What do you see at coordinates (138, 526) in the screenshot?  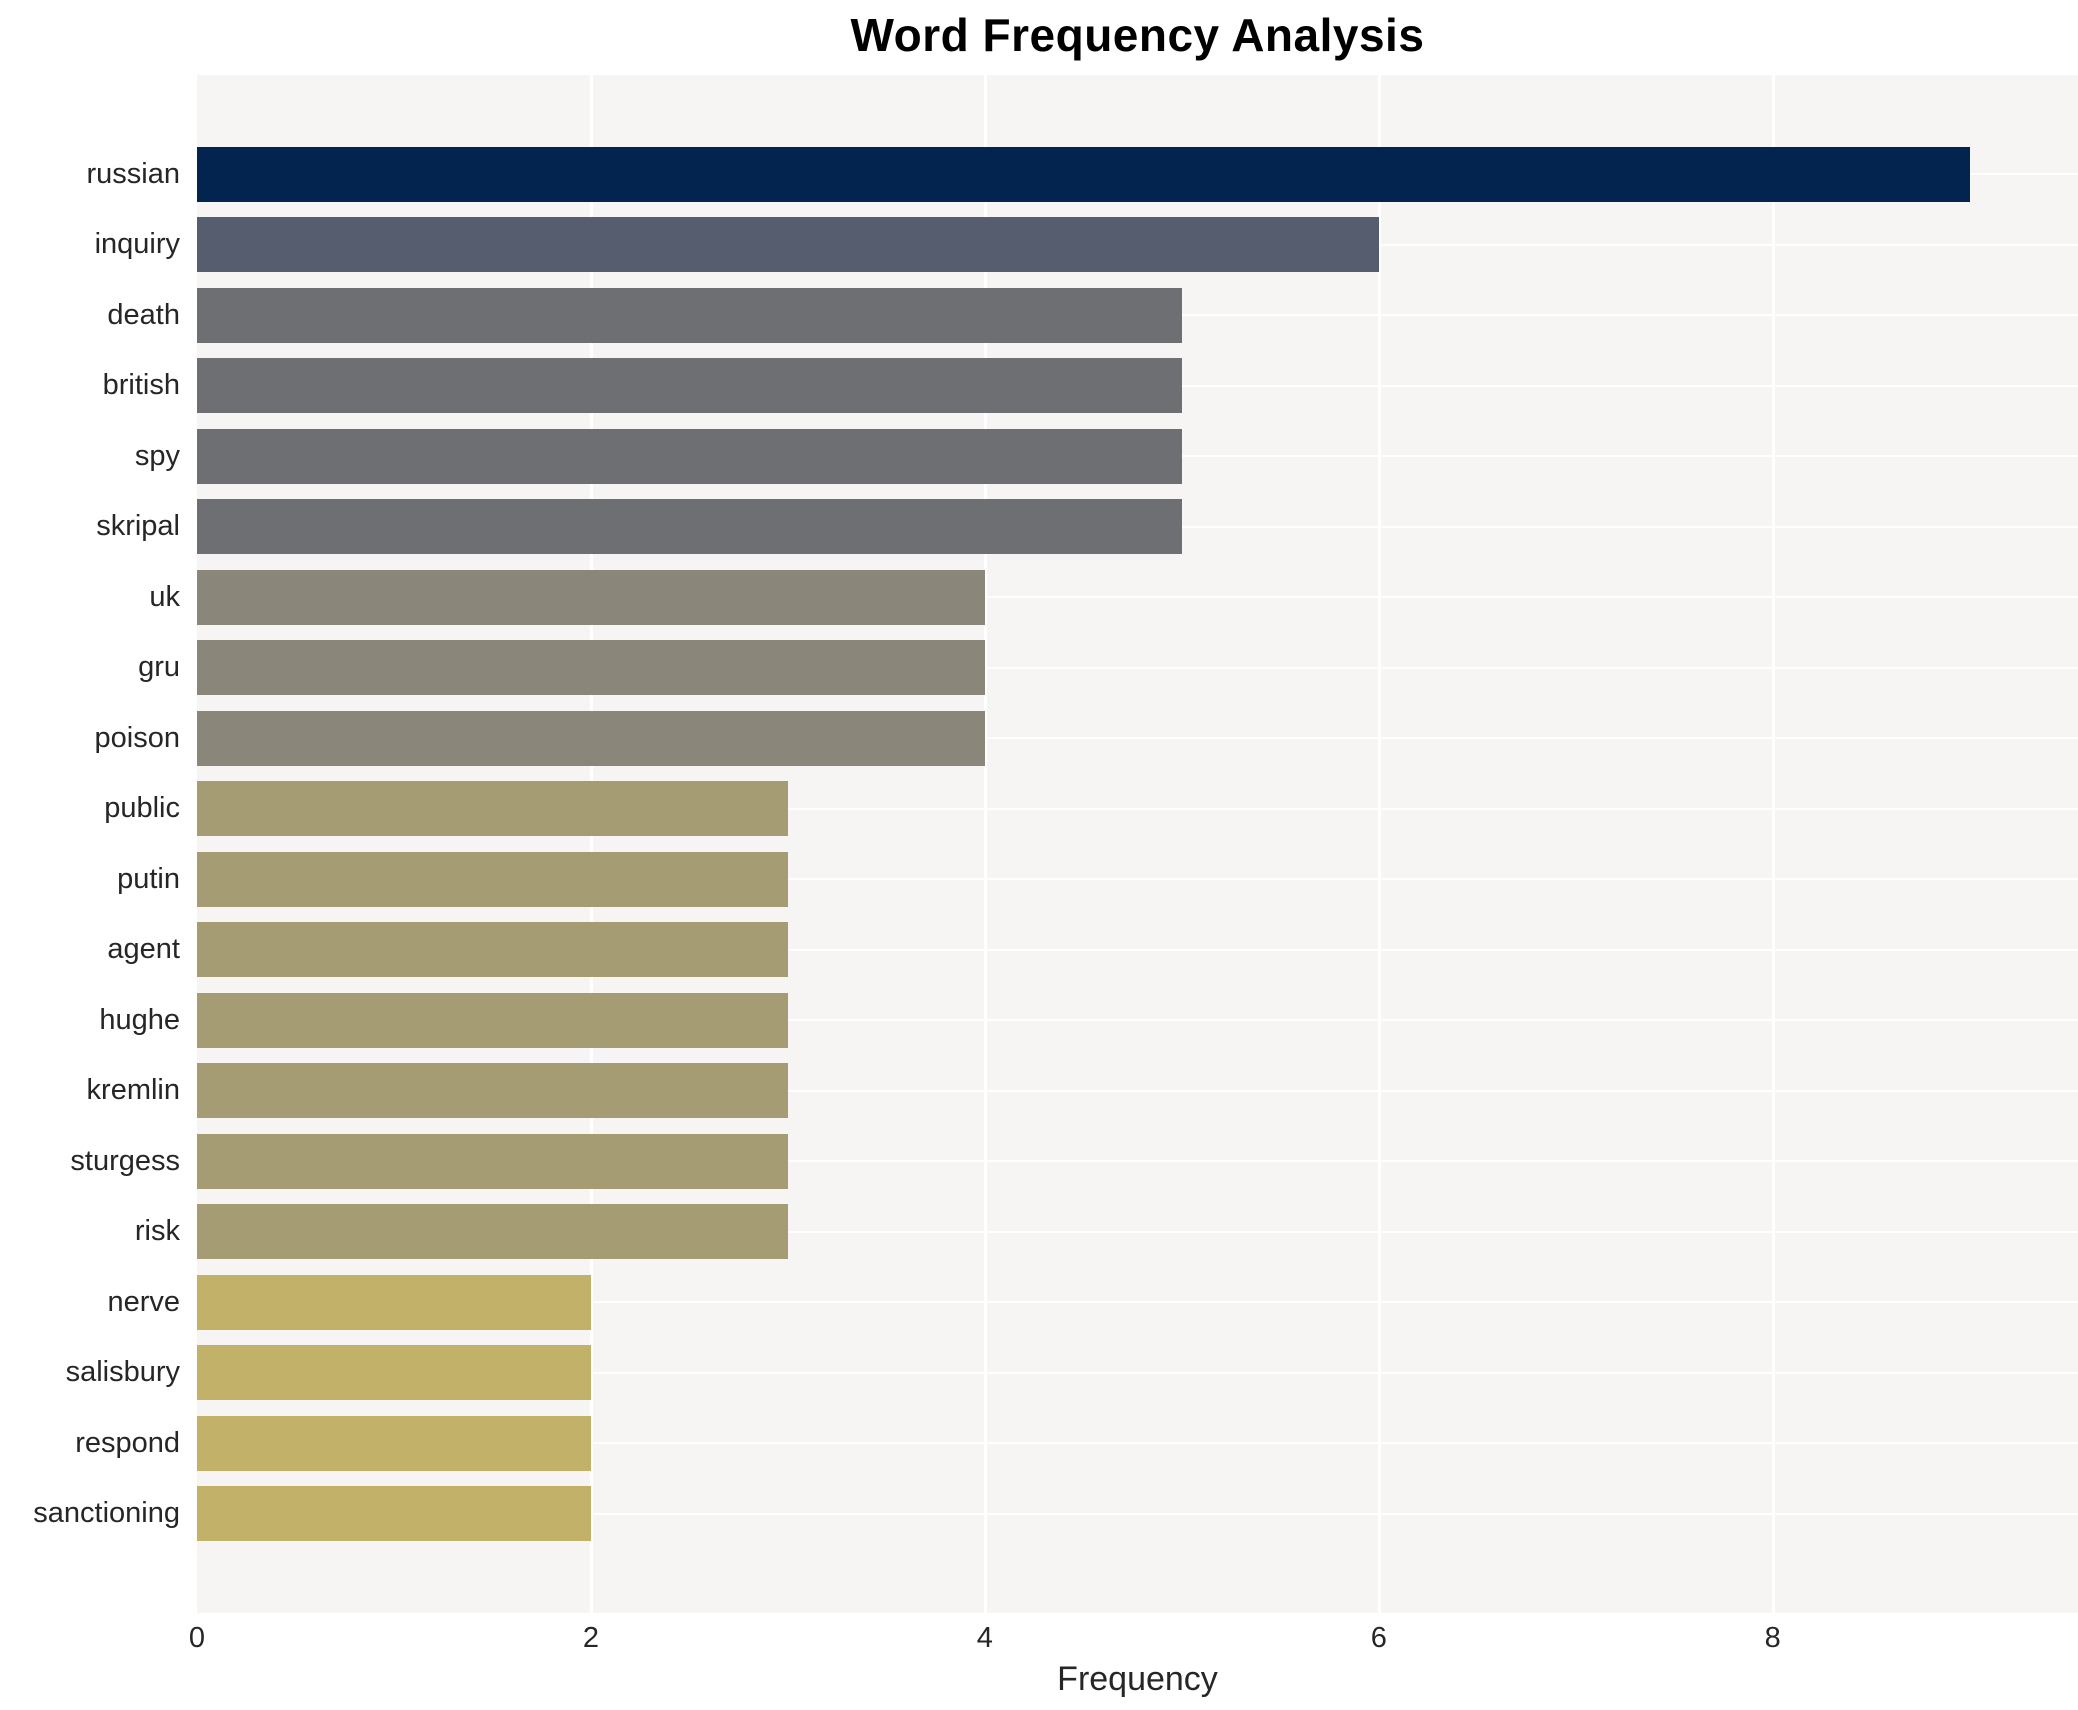 I see `y-label-skripal: skripal` at bounding box center [138, 526].